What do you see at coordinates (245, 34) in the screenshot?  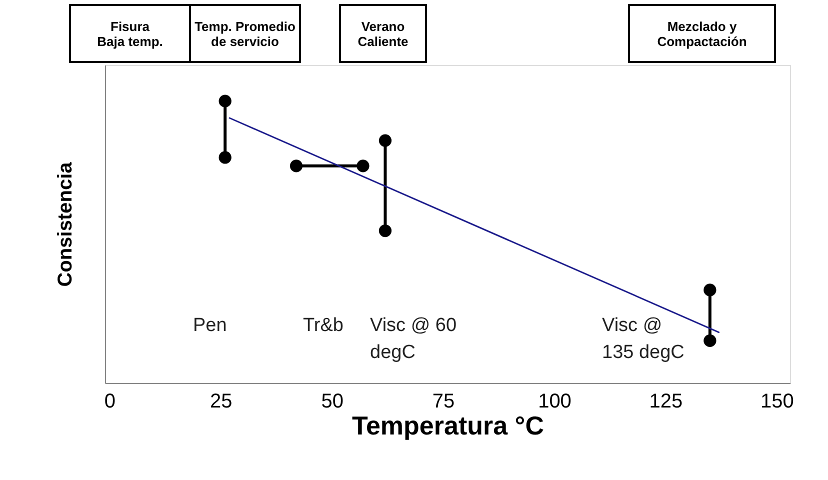 I see `text: Temp. Promedio de servicio` at bounding box center [245, 34].